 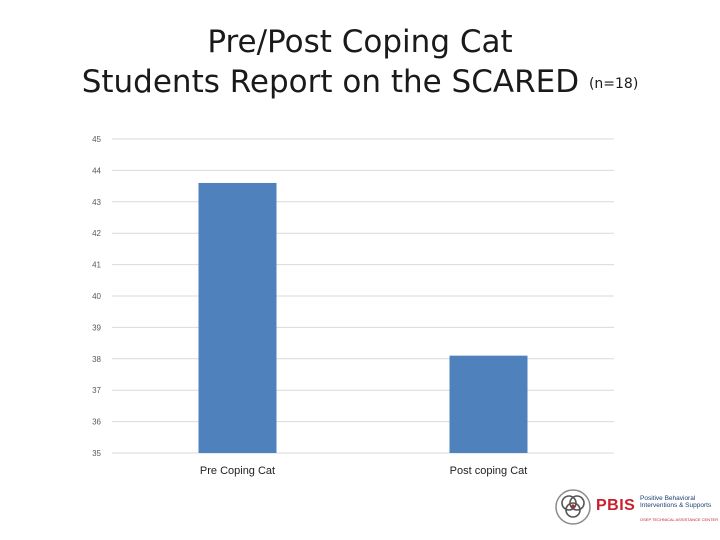 What do you see at coordinates (96, 359) in the screenshot?
I see `y-tick-label: 38` at bounding box center [96, 359].